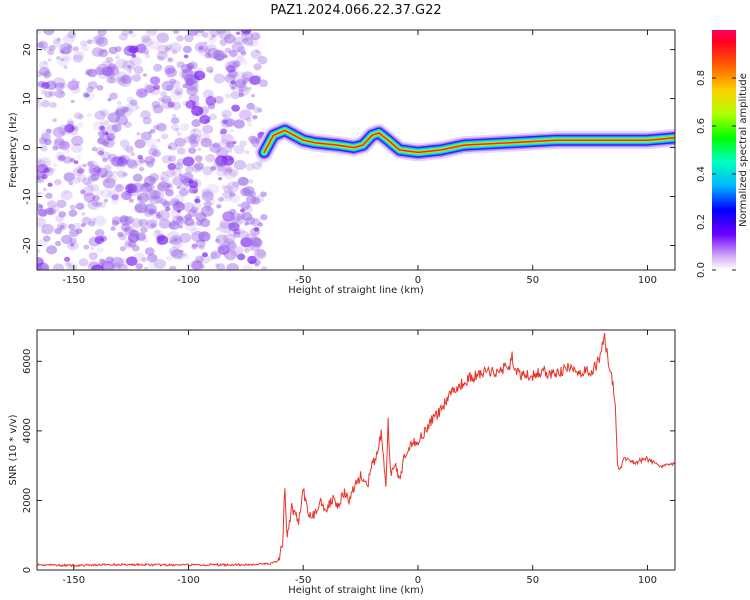  I want to click on colorbar-tick-label: 0.6, so click(701, 126).